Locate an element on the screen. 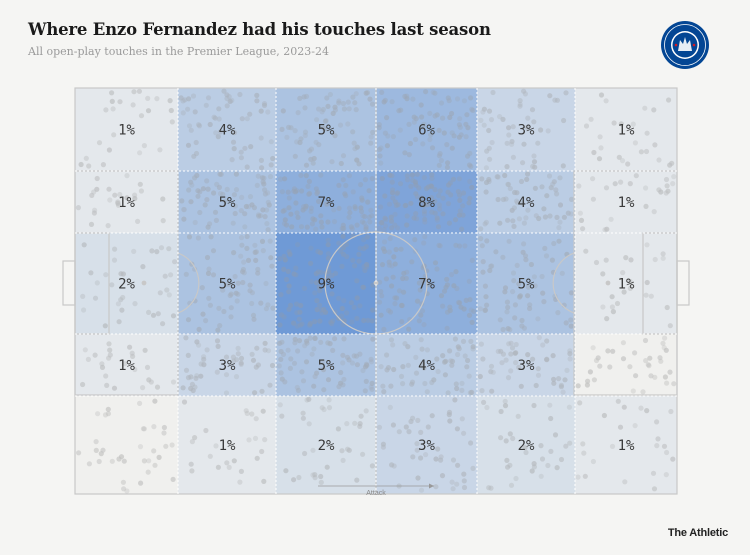  zone-value-label: 9% is located at coordinates (326, 285).